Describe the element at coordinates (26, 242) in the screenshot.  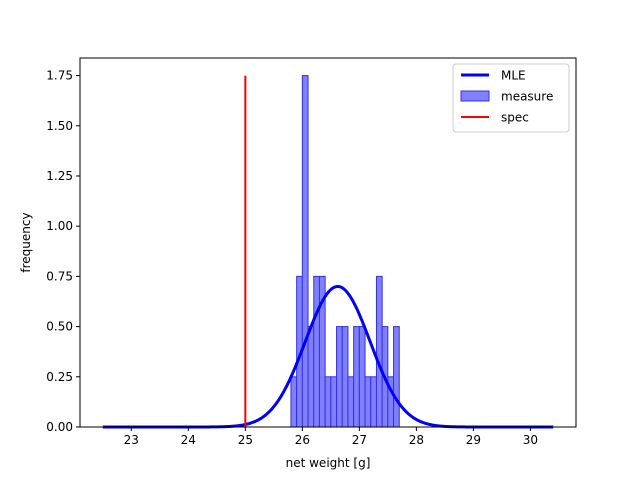
I see `y-axis-label: frequency` at that location.